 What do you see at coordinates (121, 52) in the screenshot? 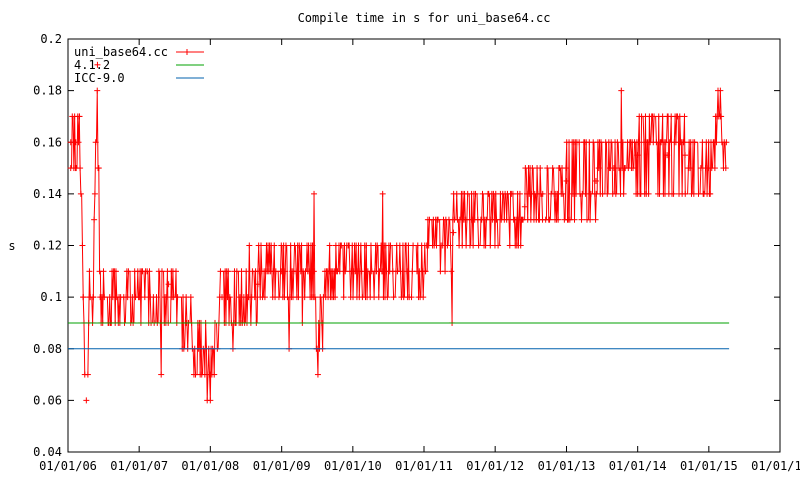
I see `legend-label: uni_base64.cc` at bounding box center [121, 52].